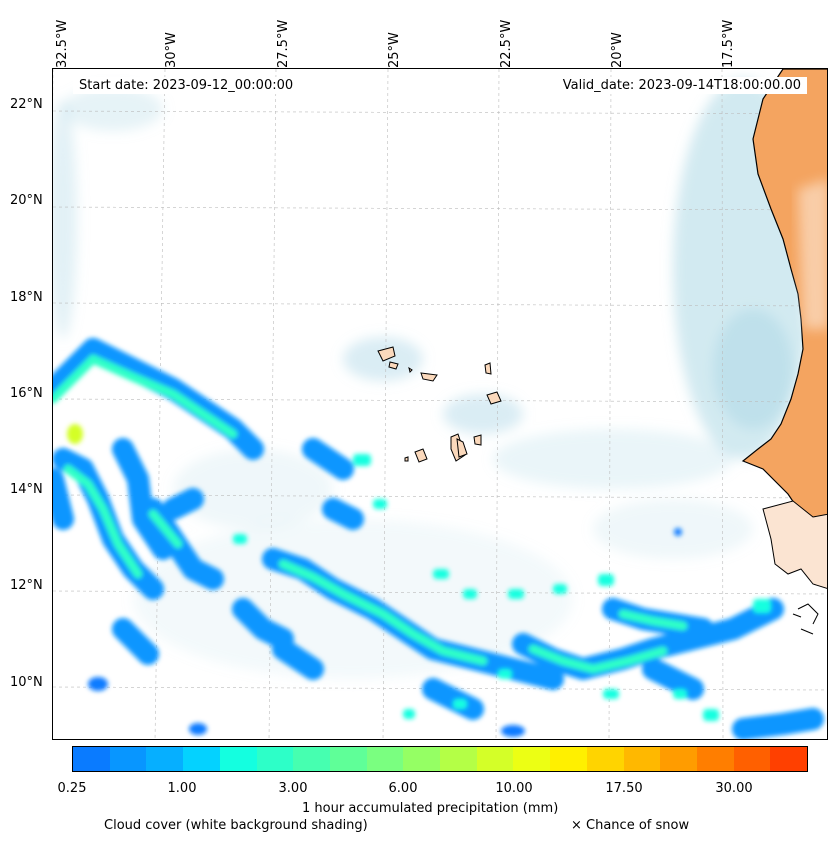 This screenshot has height=844, width=837. What do you see at coordinates (26, 297) in the screenshot?
I see `lat-label-18n: 18°N` at bounding box center [26, 297].